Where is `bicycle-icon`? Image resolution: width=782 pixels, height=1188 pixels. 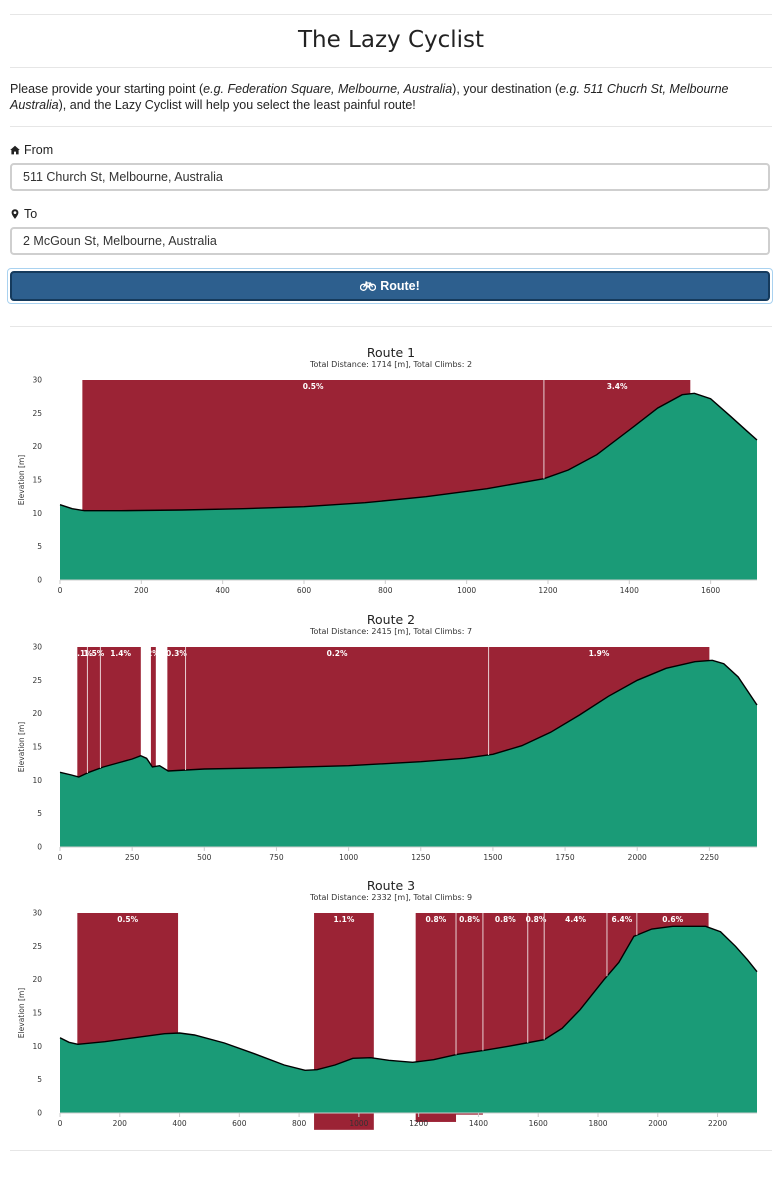 bicycle-icon is located at coordinates (368, 286).